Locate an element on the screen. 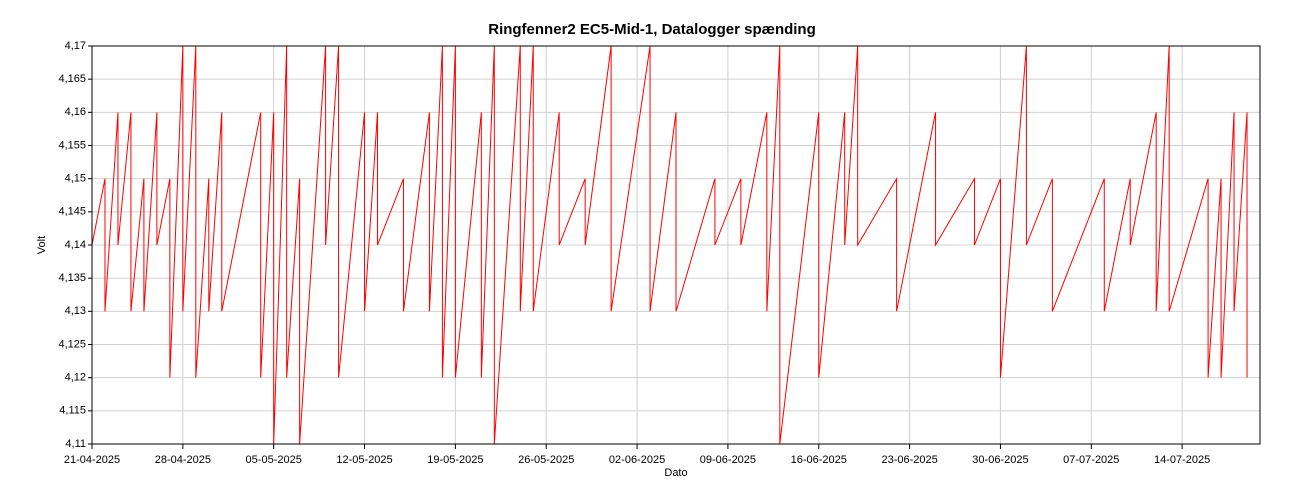 Image resolution: width=1300 pixels, height=500 pixels. y-tick-label: 4,15 is located at coordinates (75, 179).